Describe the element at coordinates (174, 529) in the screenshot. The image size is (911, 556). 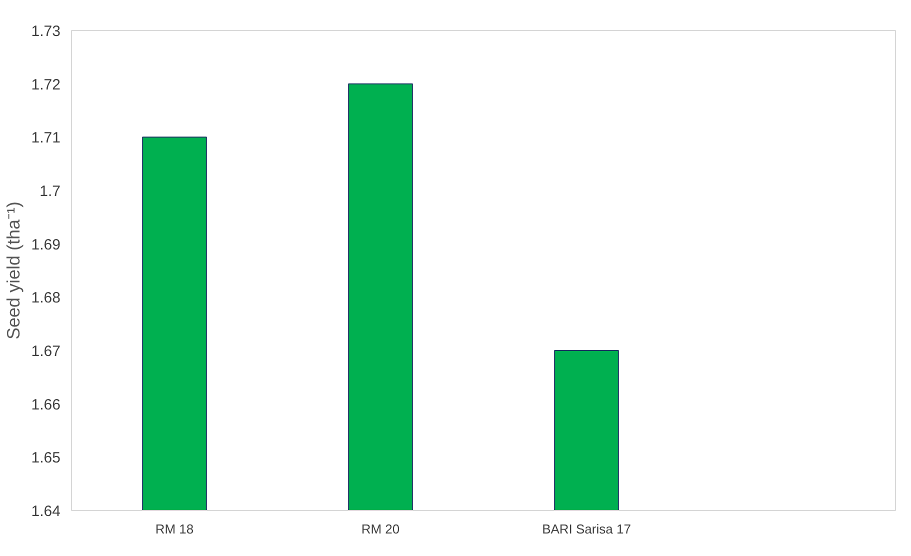
I see `x-tick-label: RM 18` at that location.